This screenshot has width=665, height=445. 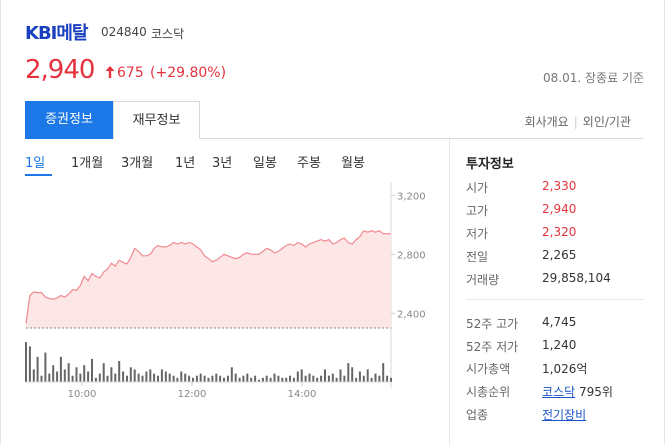 I want to click on info-label: 시가, so click(x=477, y=188).